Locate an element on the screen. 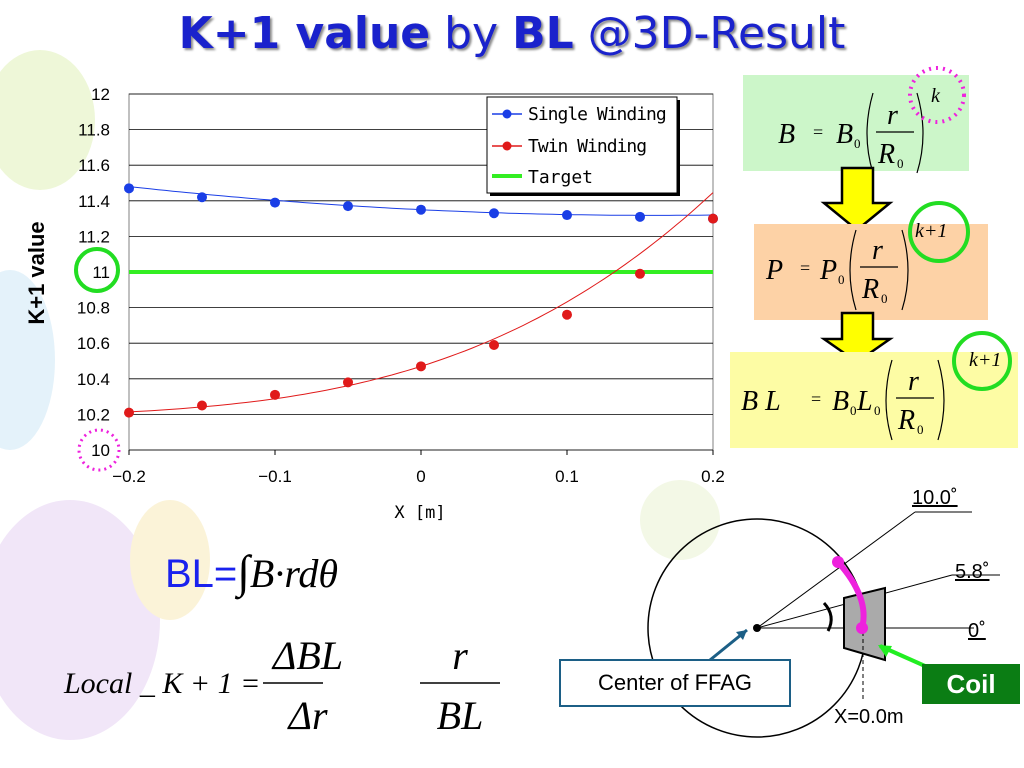  x-tick-label: 0 is located at coordinates (420, 476).